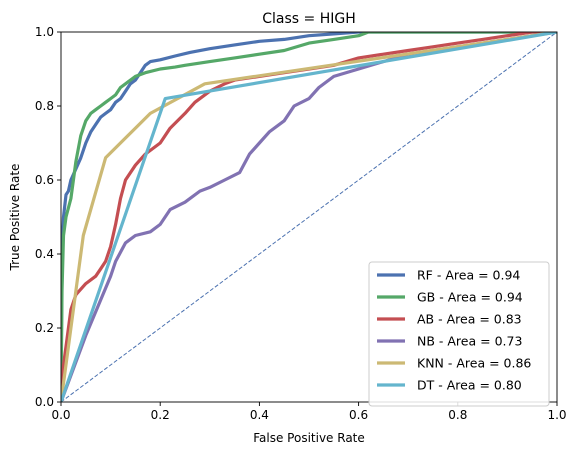 This screenshot has height=455, width=578. Describe the element at coordinates (48, 217) in the screenshot. I see `y-axis-ticks: 0.0 0.2 0.4 0.6 0.8 1.0` at that location.